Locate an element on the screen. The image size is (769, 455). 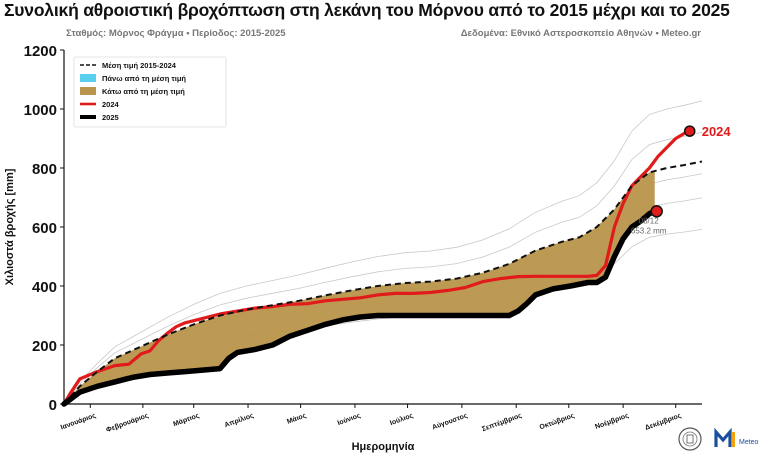
x-tick-label: Ιούνιος is located at coordinates (349, 419).